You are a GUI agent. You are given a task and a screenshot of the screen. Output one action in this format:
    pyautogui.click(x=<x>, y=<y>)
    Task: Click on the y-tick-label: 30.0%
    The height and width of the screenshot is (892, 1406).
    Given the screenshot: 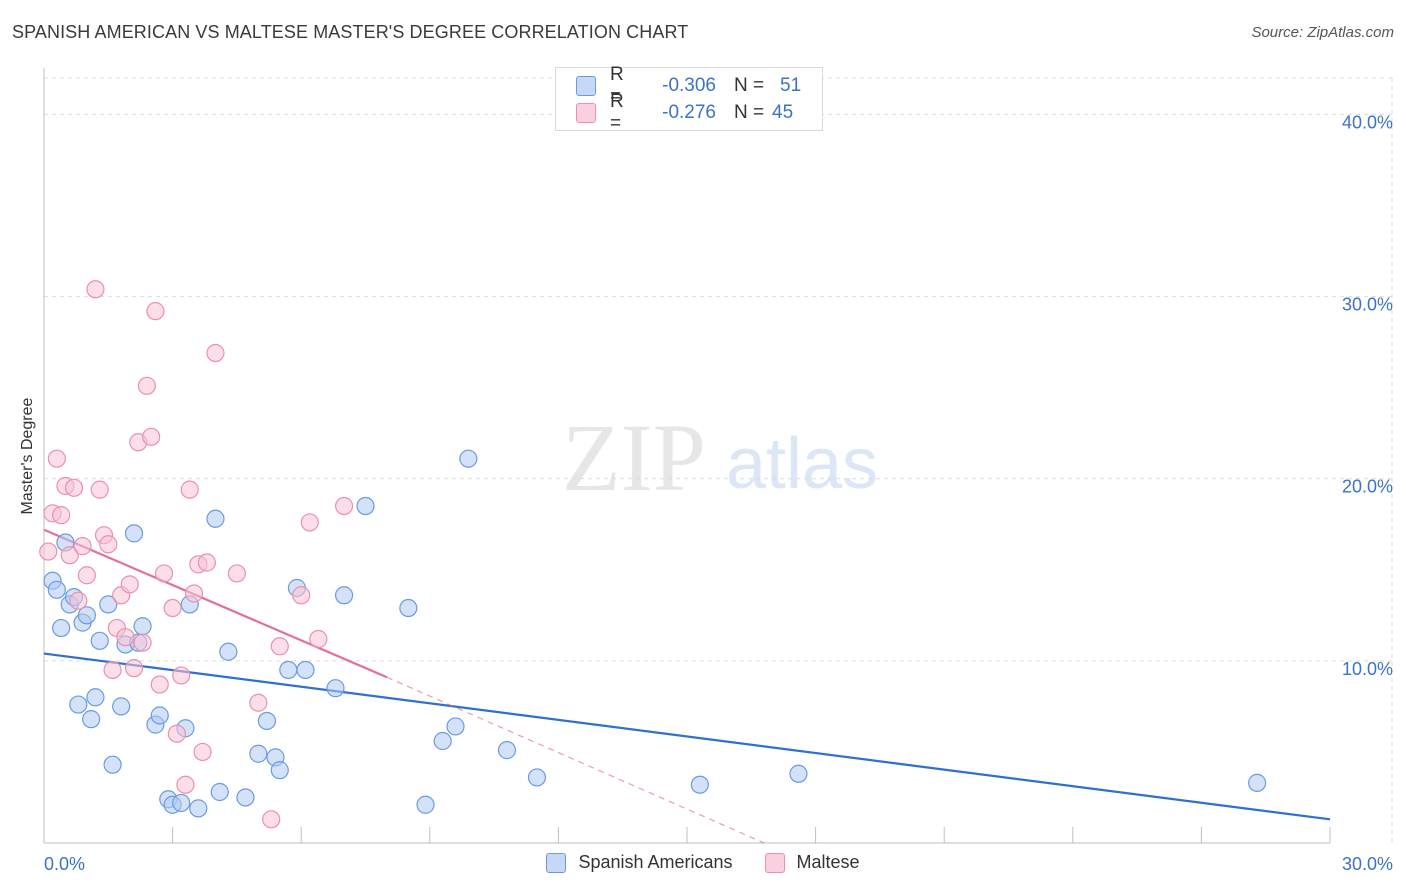 What is the action you would take?
    pyautogui.click(x=1367, y=305)
    